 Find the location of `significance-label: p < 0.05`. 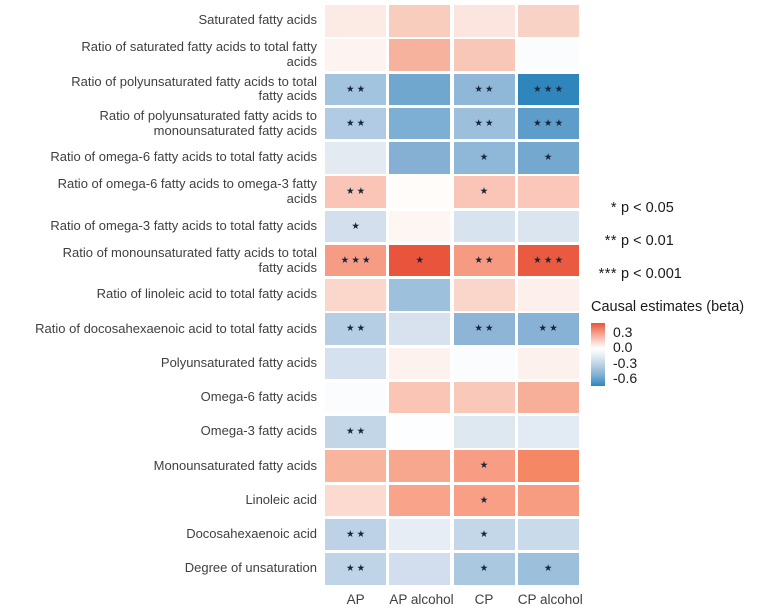

significance-label: p < 0.05 is located at coordinates (647, 208).